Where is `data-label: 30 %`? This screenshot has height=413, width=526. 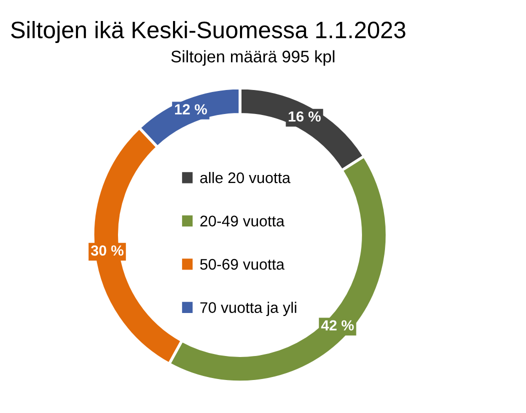 data-label: 30 % is located at coordinates (107, 250).